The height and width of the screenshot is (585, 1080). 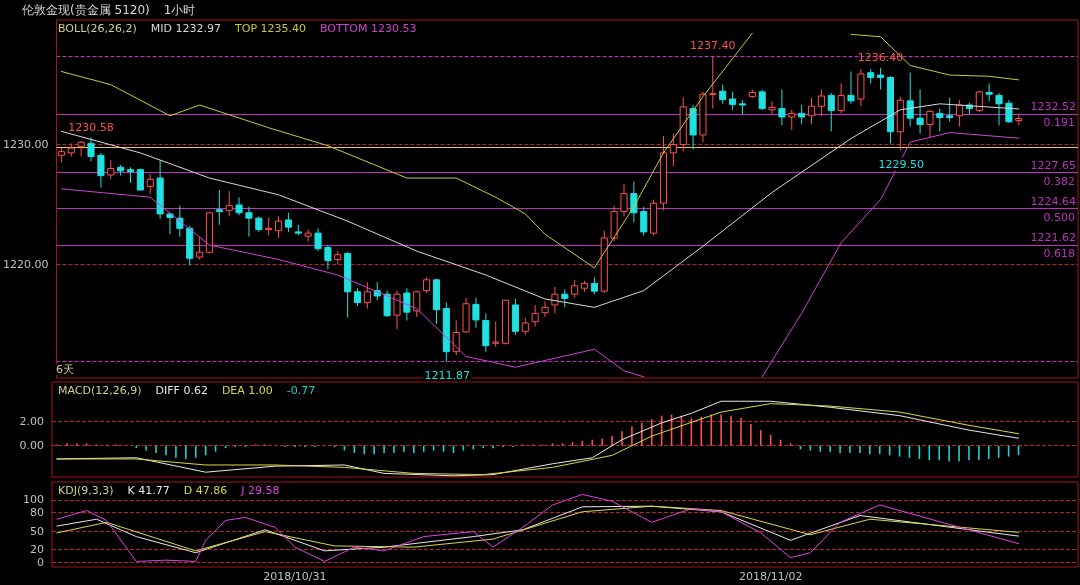 What do you see at coordinates (91, 127) in the screenshot?
I see `annotation: 1230.58` at bounding box center [91, 127].